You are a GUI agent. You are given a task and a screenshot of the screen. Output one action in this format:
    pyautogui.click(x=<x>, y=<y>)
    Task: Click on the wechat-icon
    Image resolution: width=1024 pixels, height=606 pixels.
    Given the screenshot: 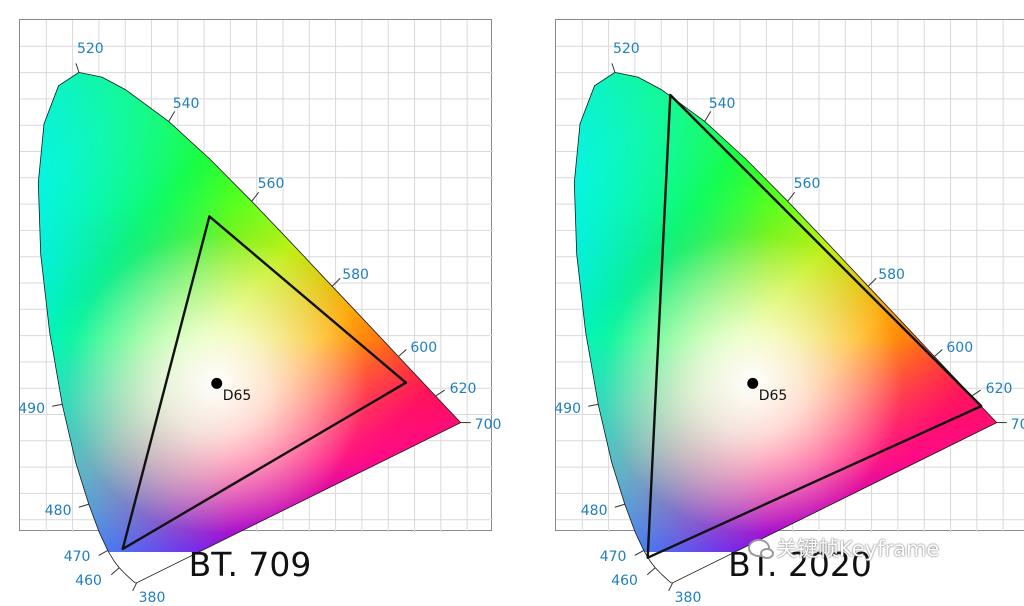 What is the action you would take?
    pyautogui.click(x=761, y=549)
    